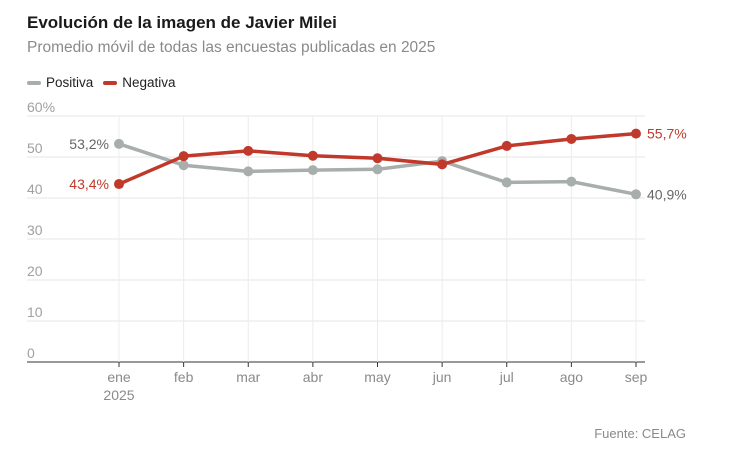 Image resolution: width=747 pixels, height=466 pixels. Describe the element at coordinates (35, 271) in the screenshot. I see `y-tick-label: 20` at that location.